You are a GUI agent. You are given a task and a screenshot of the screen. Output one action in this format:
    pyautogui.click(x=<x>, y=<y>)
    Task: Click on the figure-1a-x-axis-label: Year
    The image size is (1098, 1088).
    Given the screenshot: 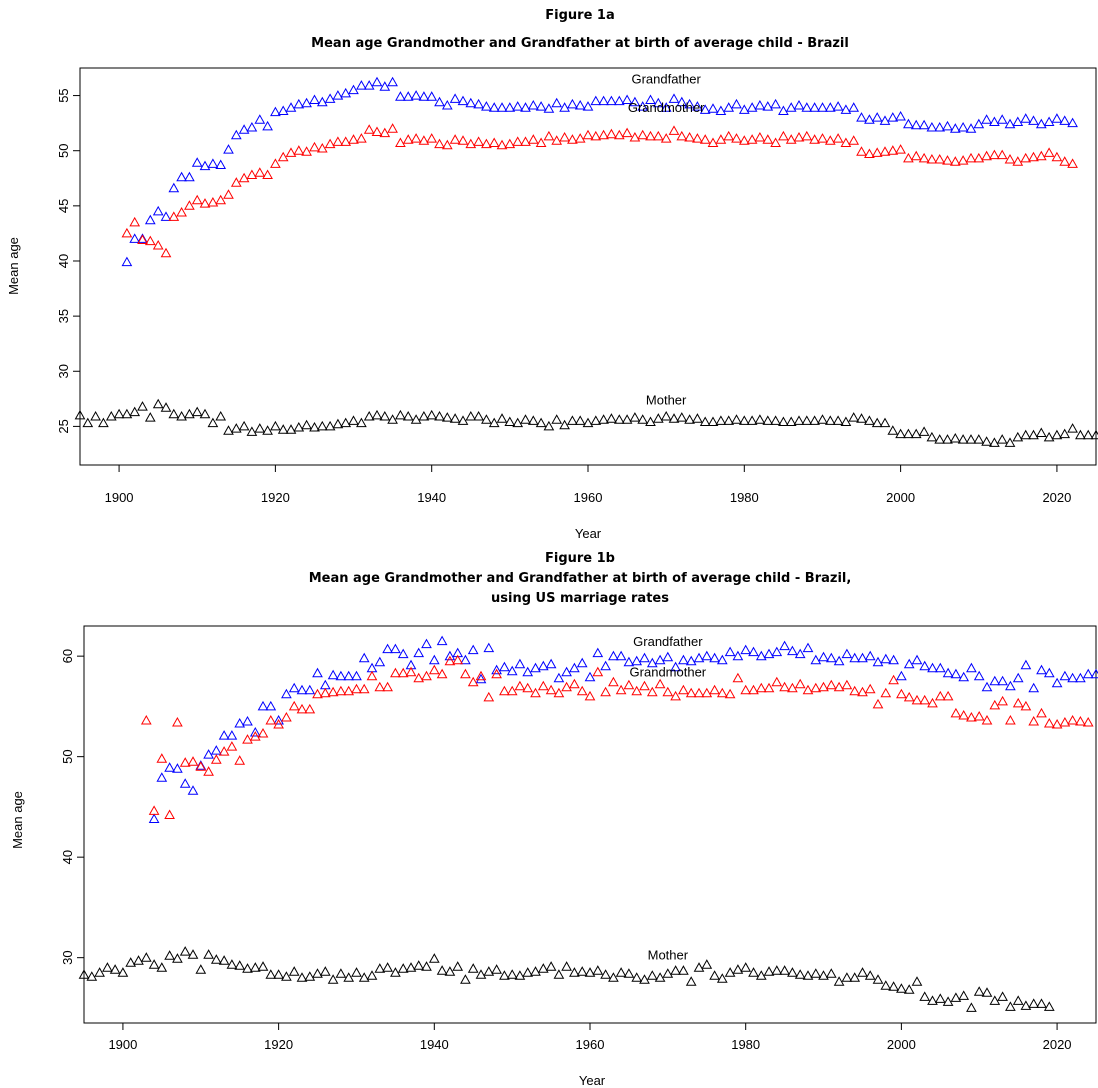 What is the action you would take?
    pyautogui.click(x=588, y=533)
    